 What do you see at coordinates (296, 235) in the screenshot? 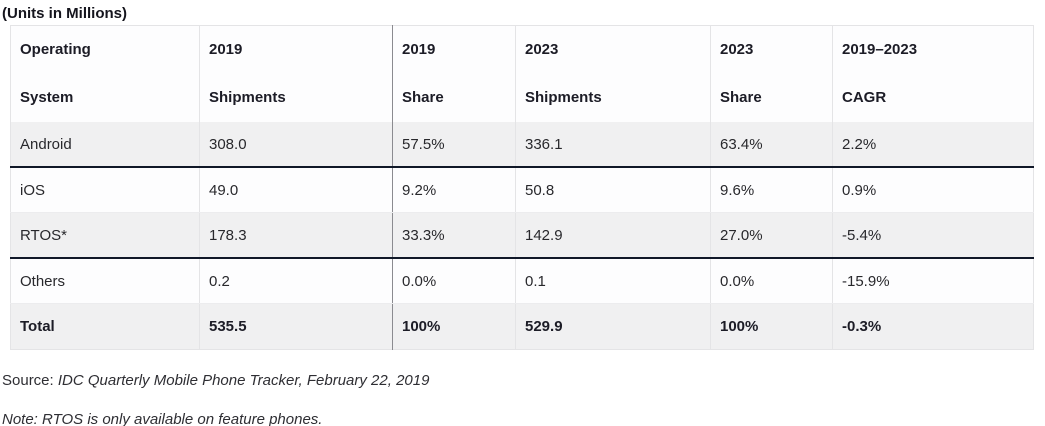
I see `cell-2019-shipments: 178.3` at bounding box center [296, 235].